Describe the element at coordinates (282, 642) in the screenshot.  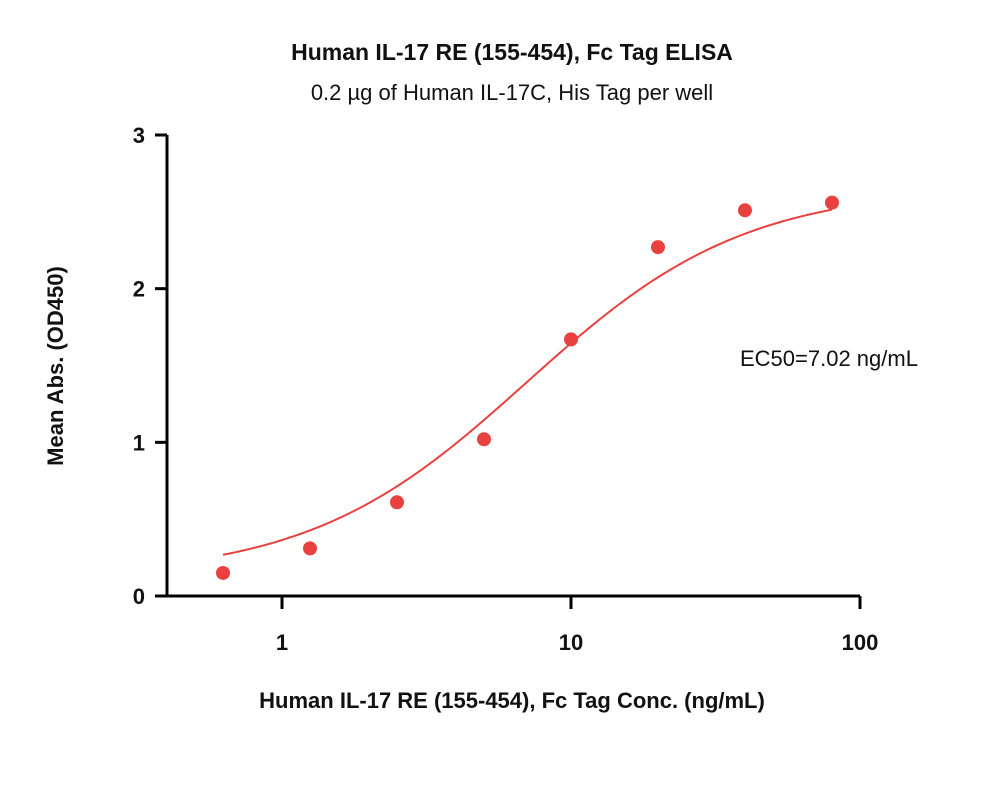
I see `x-tick-label: 1` at that location.